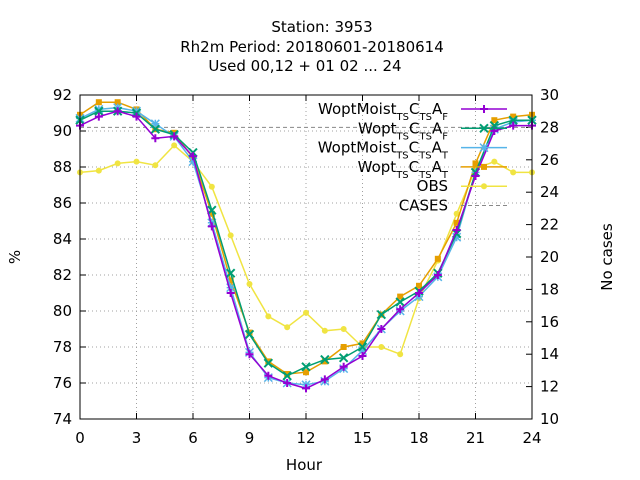 The image size is (640, 480). Describe the element at coordinates (383, 111) in the screenshot. I see `legend-label: WoptMoistTSCTSAF` at that location.